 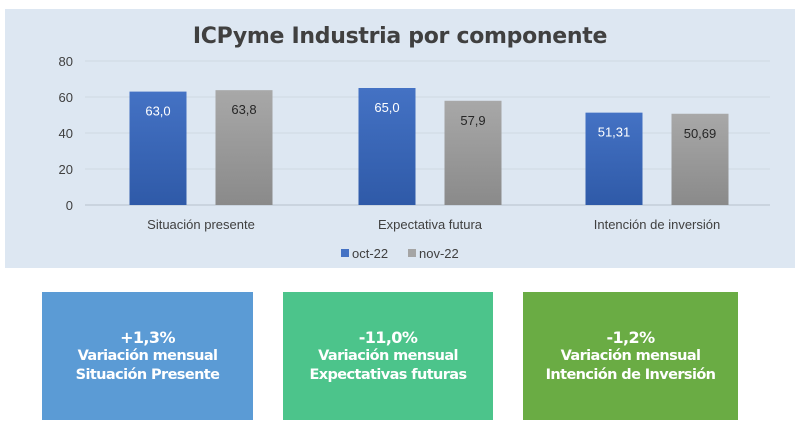 I want to click on card-line2: Intención de Inversión, so click(x=630, y=374).